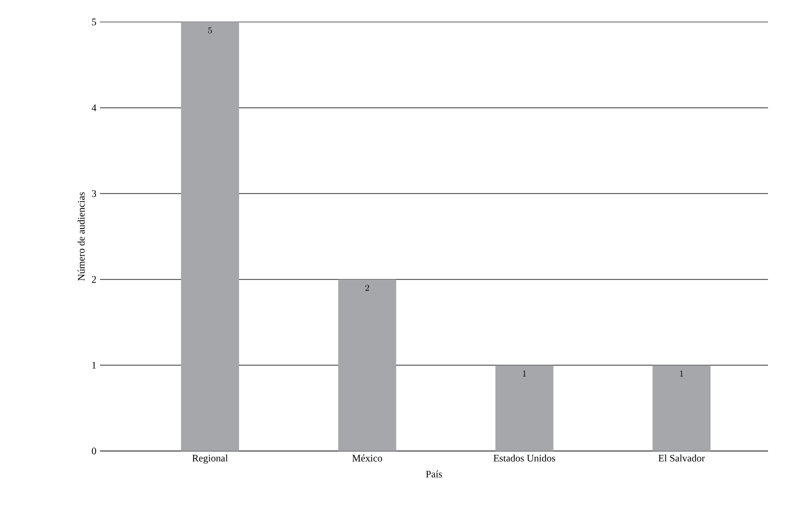 Image resolution: width=786 pixels, height=509 pixels. What do you see at coordinates (94, 451) in the screenshot?
I see `y-tick-label: 0` at bounding box center [94, 451].